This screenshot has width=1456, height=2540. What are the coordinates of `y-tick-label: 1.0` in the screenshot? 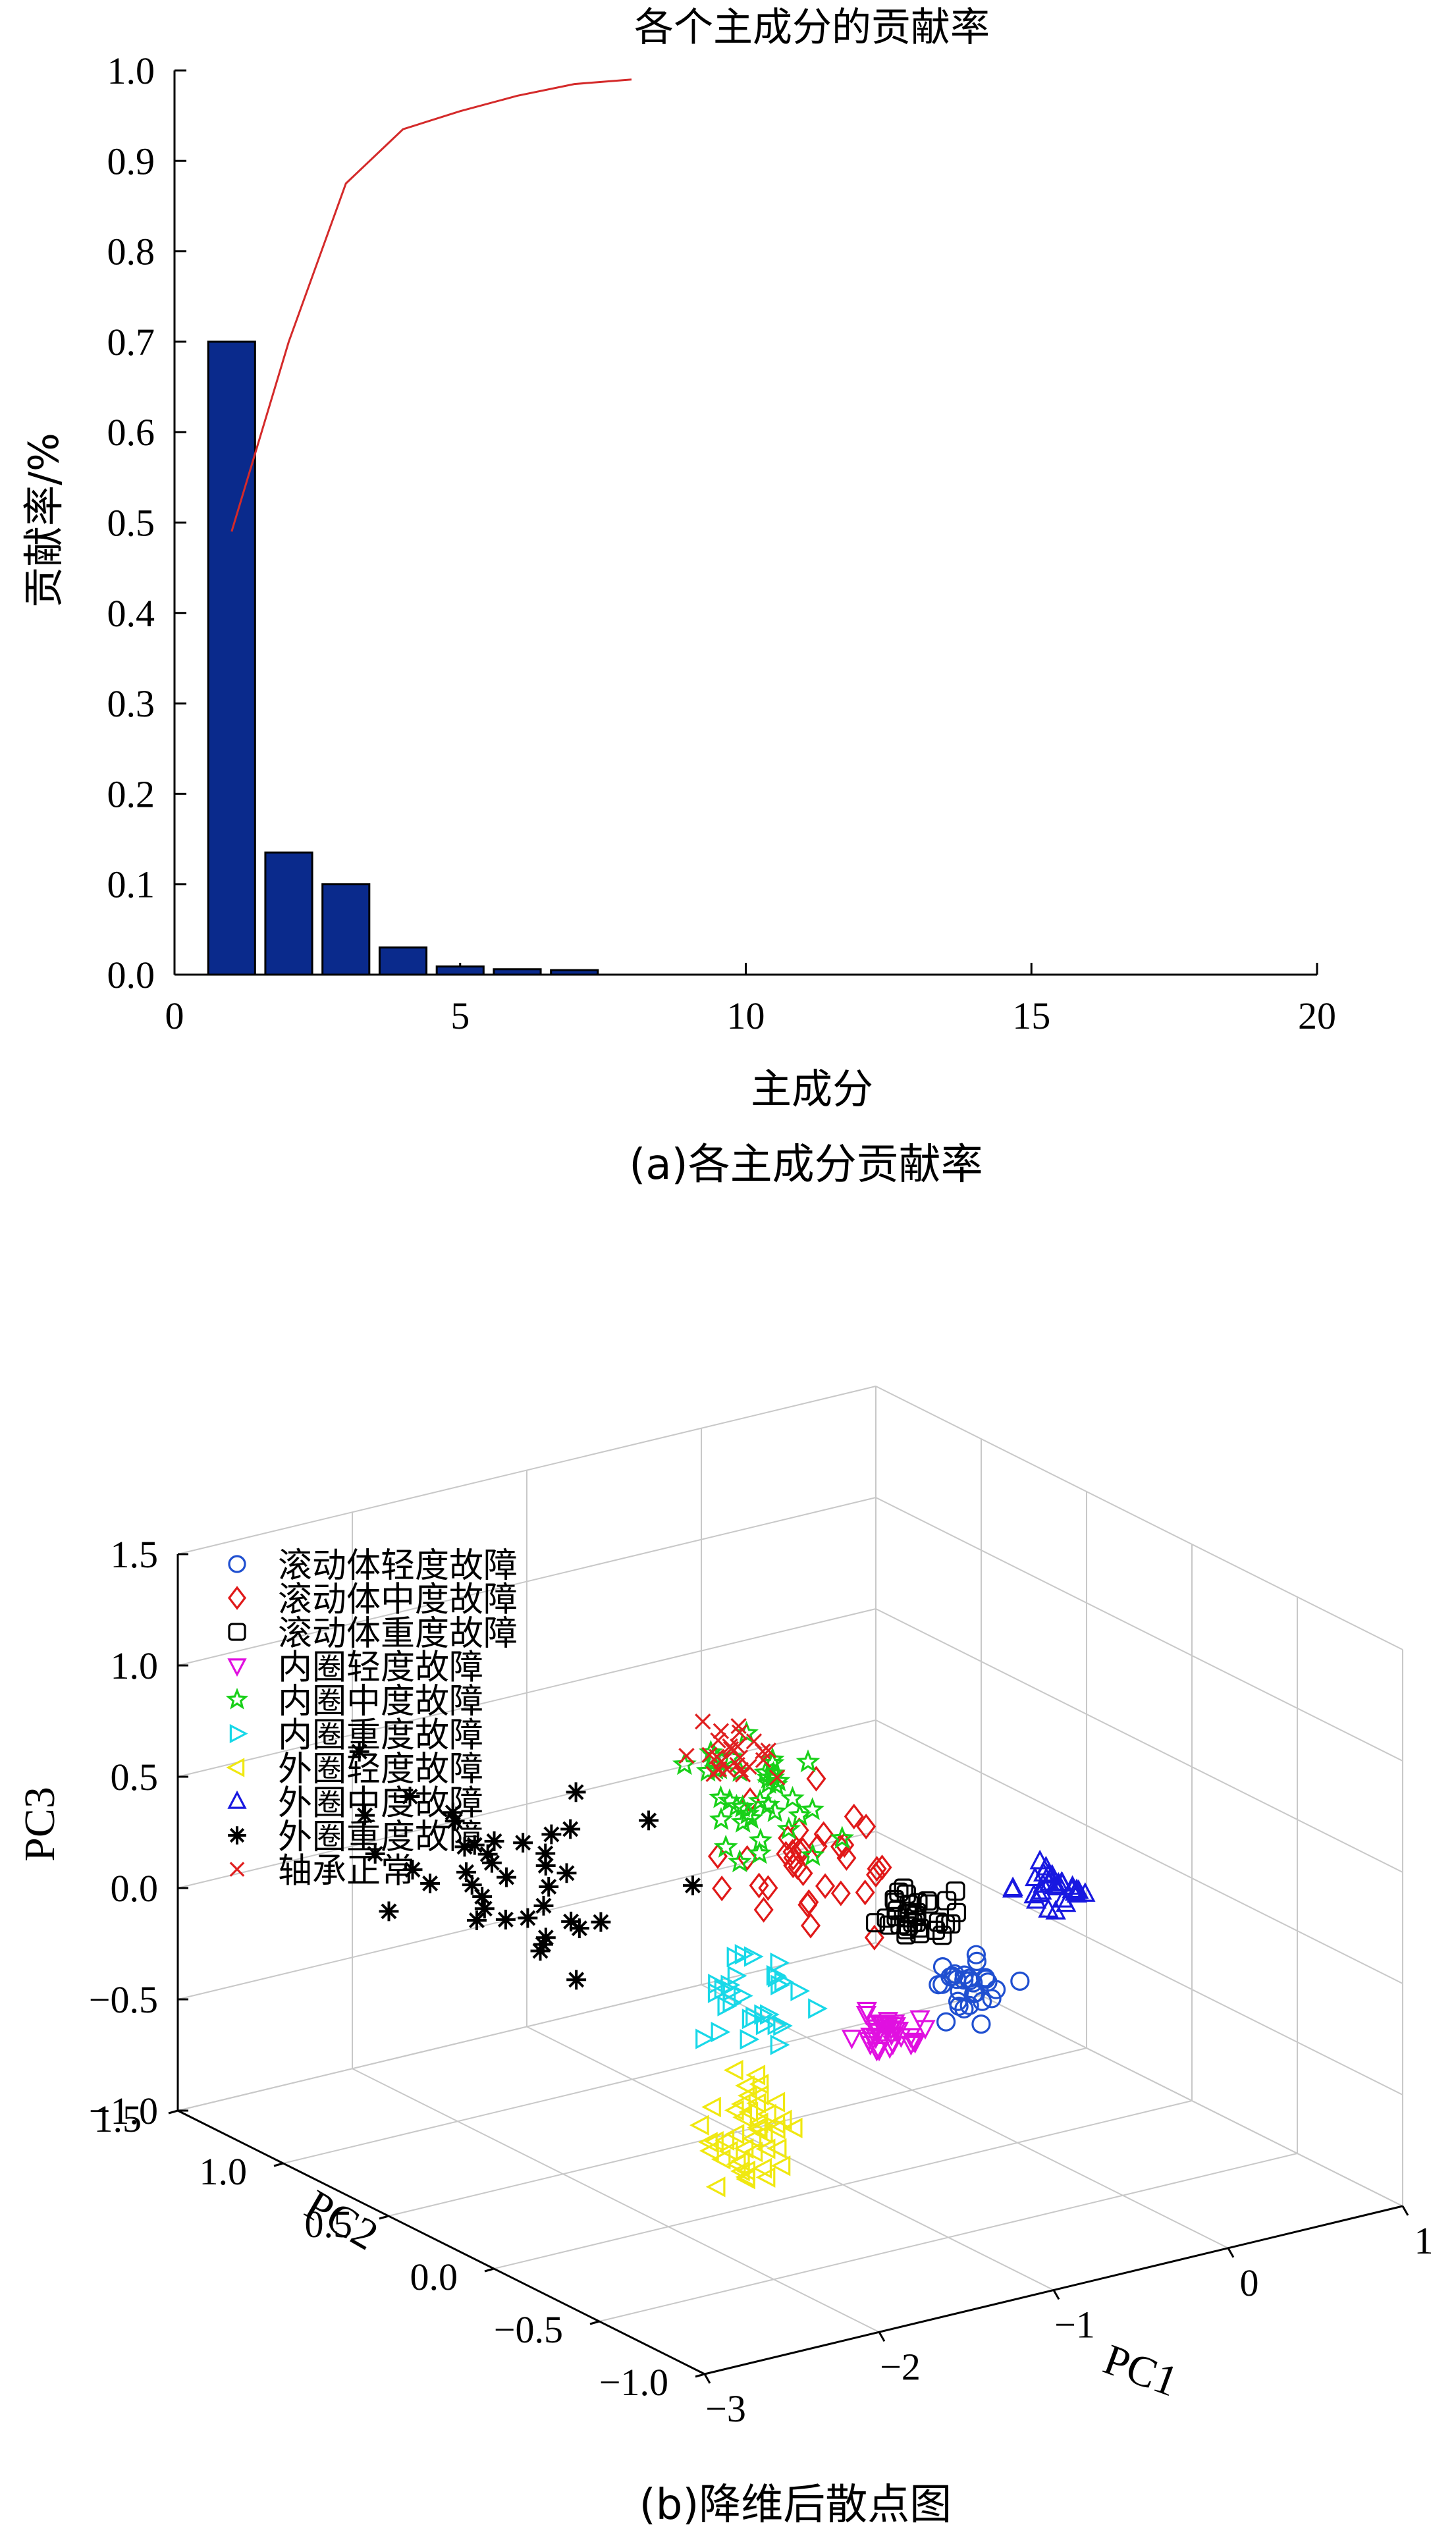 It's located at (131, 70).